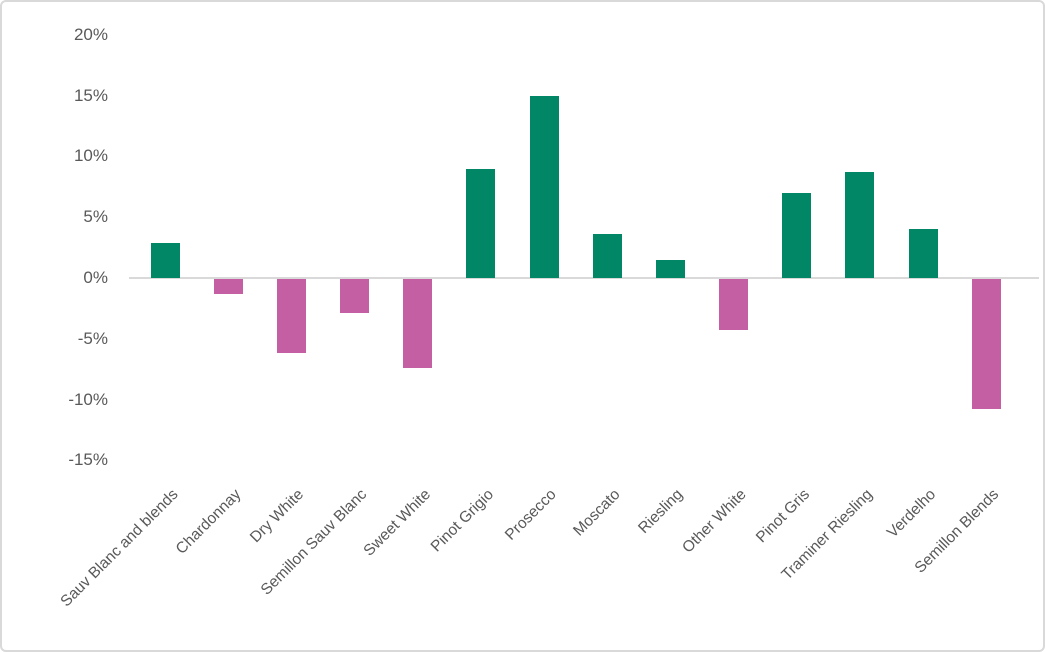 The height and width of the screenshot is (652, 1045). Describe the element at coordinates (797, 235) in the screenshot. I see `bar-pinot-gris` at that location.